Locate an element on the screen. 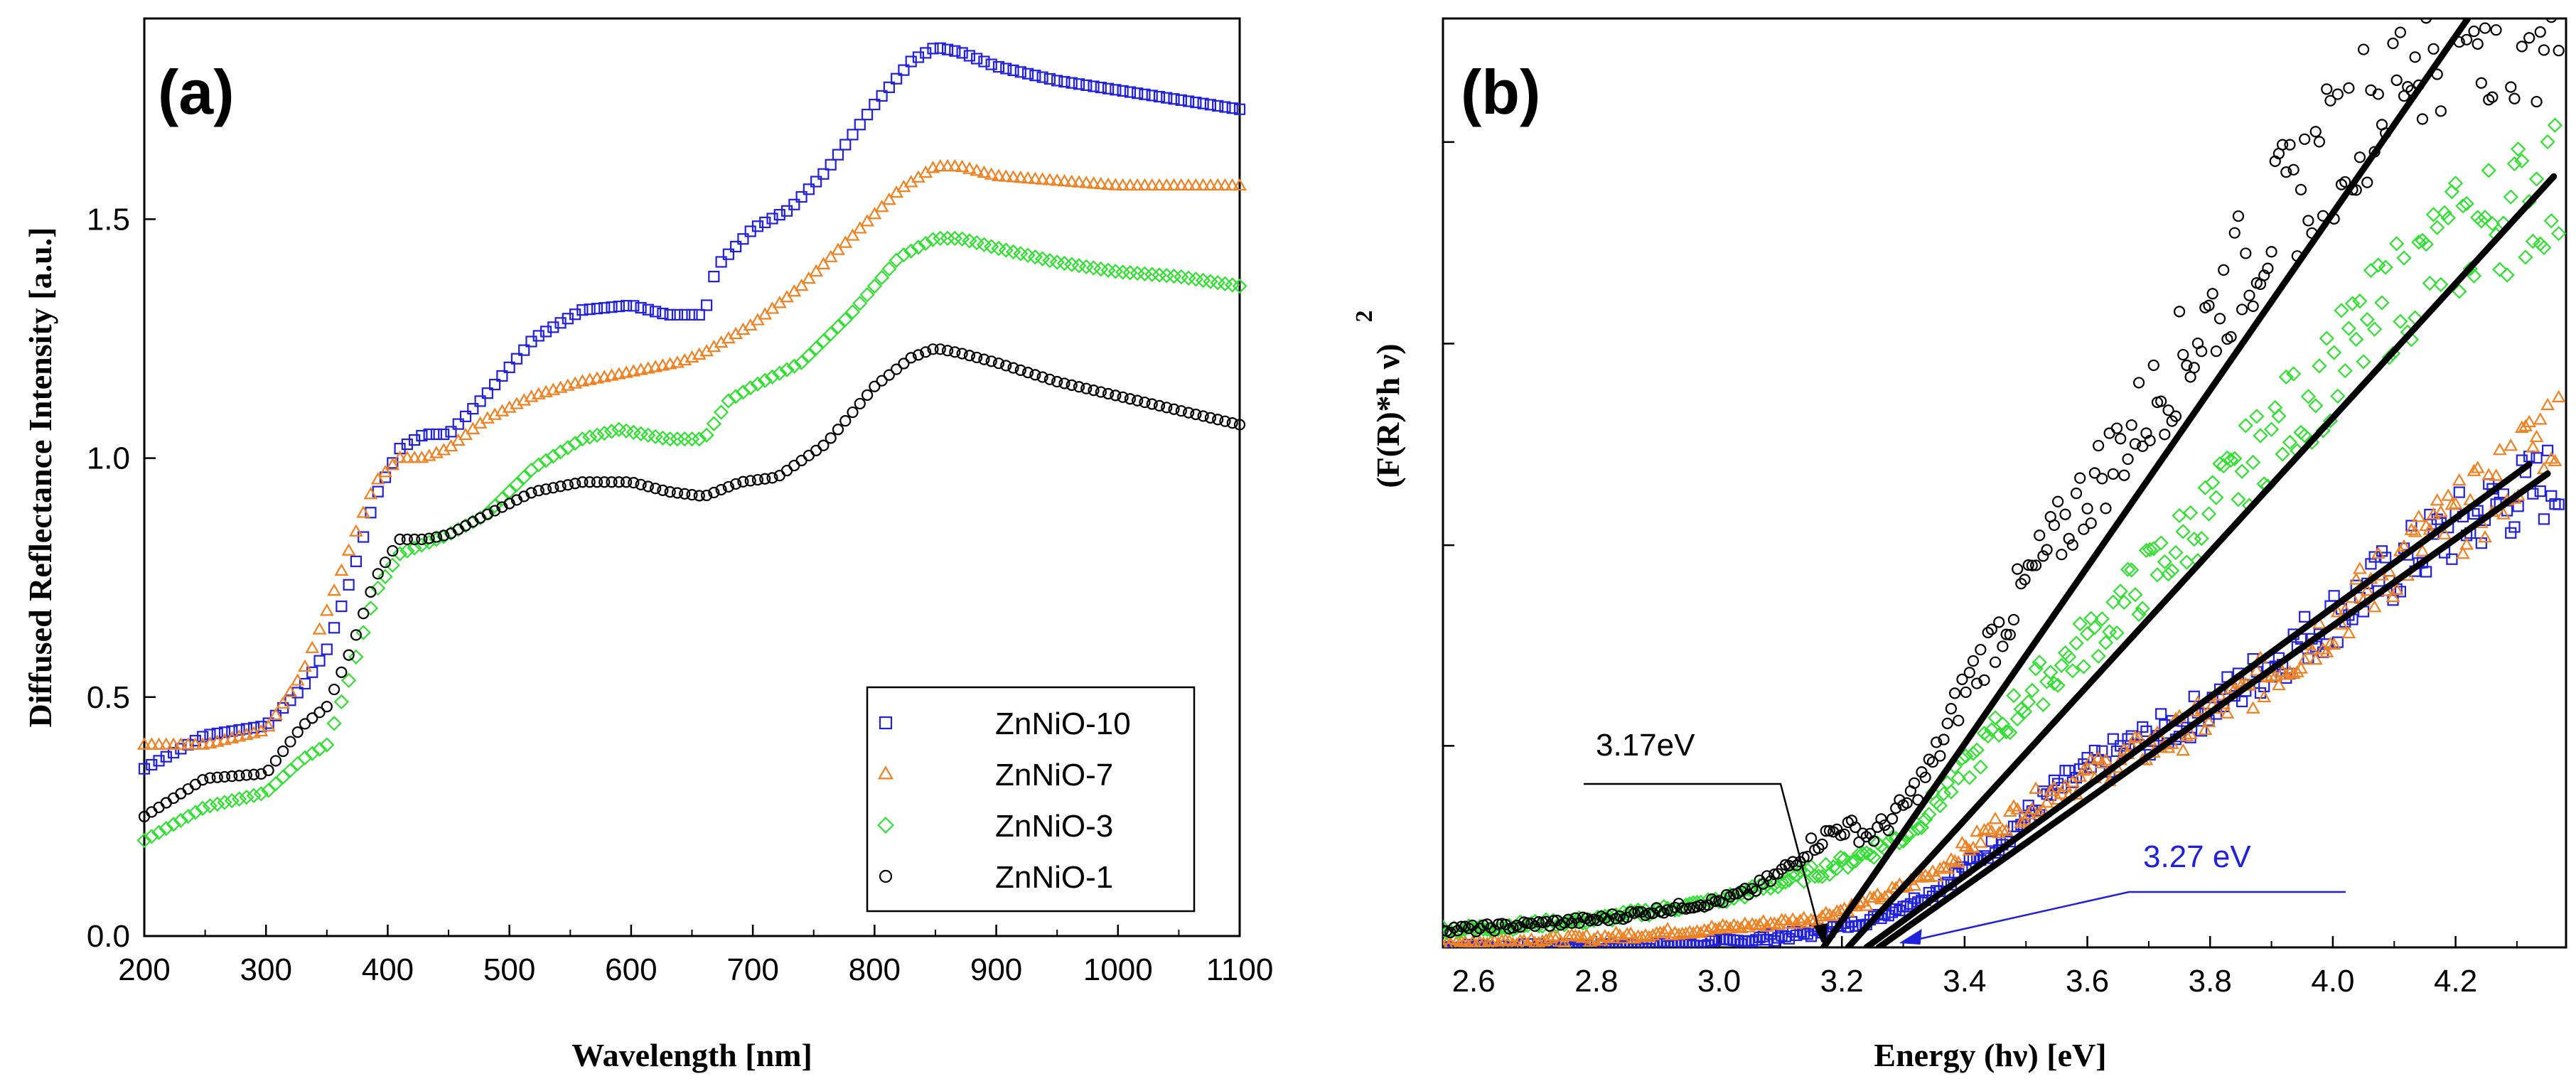  panel-label-a: (a) is located at coordinates (196, 92).